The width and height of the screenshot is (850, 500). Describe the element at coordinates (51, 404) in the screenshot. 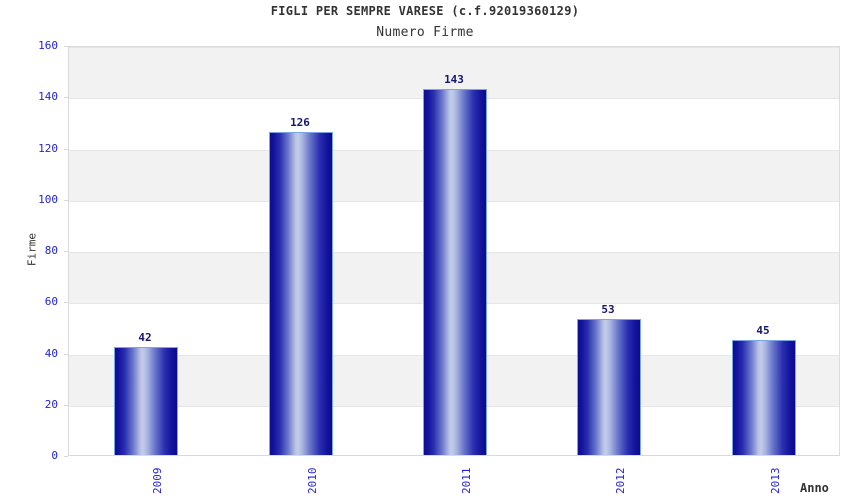

I see `y-tick-label: 20` at that location.